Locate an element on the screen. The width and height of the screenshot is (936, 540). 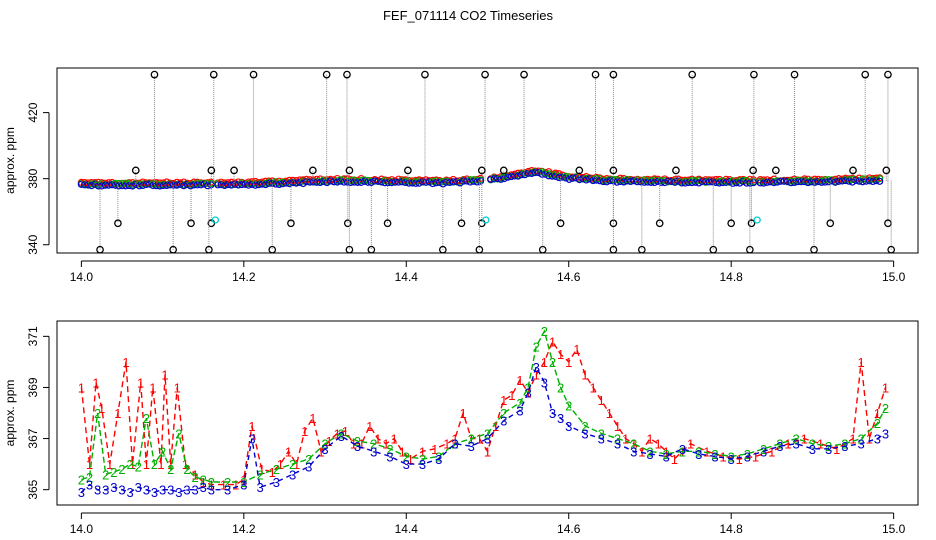
x-tick-label: 14.8 is located at coordinates (731, 529).